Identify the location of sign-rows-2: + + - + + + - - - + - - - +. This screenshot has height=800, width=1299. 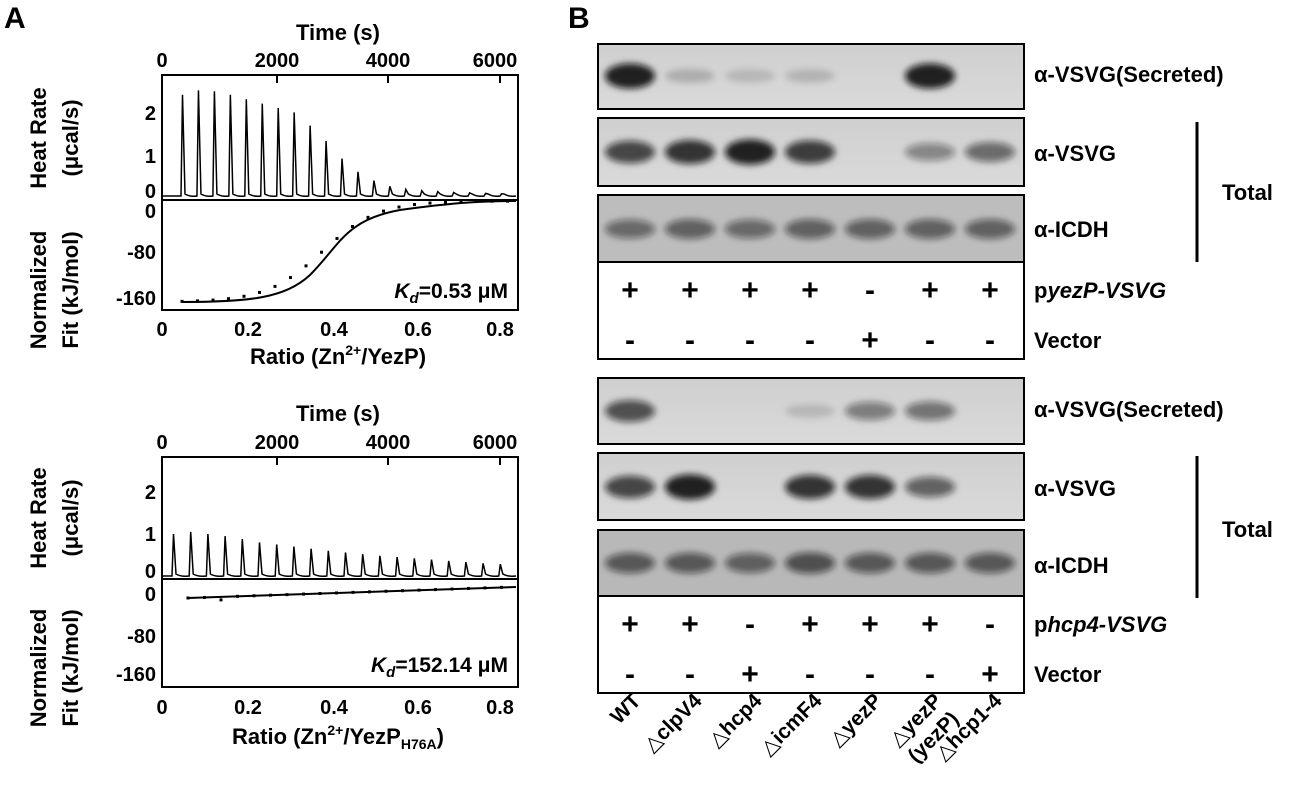
(810, 649).